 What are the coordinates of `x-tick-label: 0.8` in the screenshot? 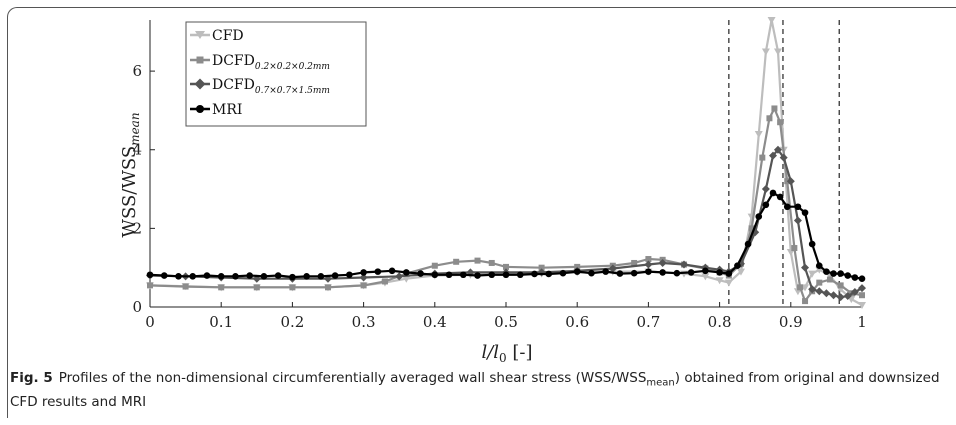 It's located at (720, 322).